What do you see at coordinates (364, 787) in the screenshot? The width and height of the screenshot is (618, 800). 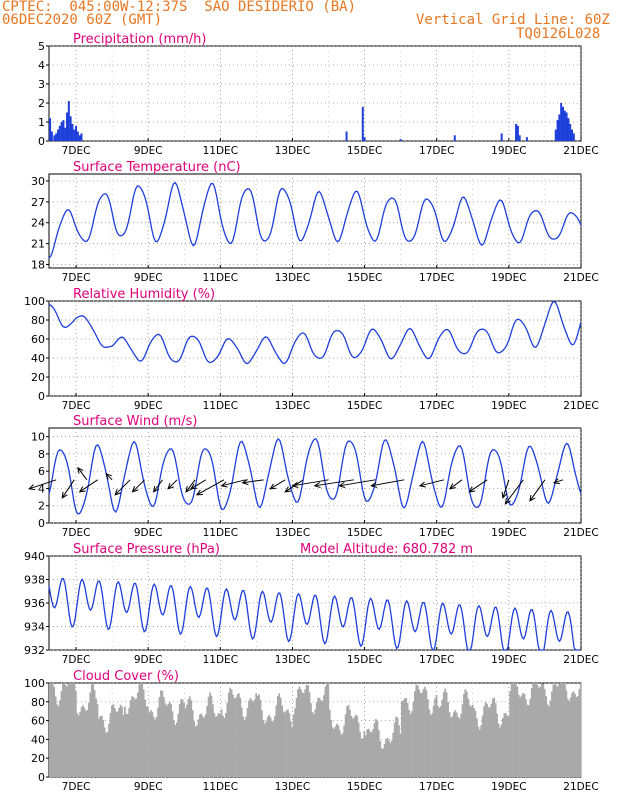 I see `x-tick-label: 15DEC` at bounding box center [364, 787].